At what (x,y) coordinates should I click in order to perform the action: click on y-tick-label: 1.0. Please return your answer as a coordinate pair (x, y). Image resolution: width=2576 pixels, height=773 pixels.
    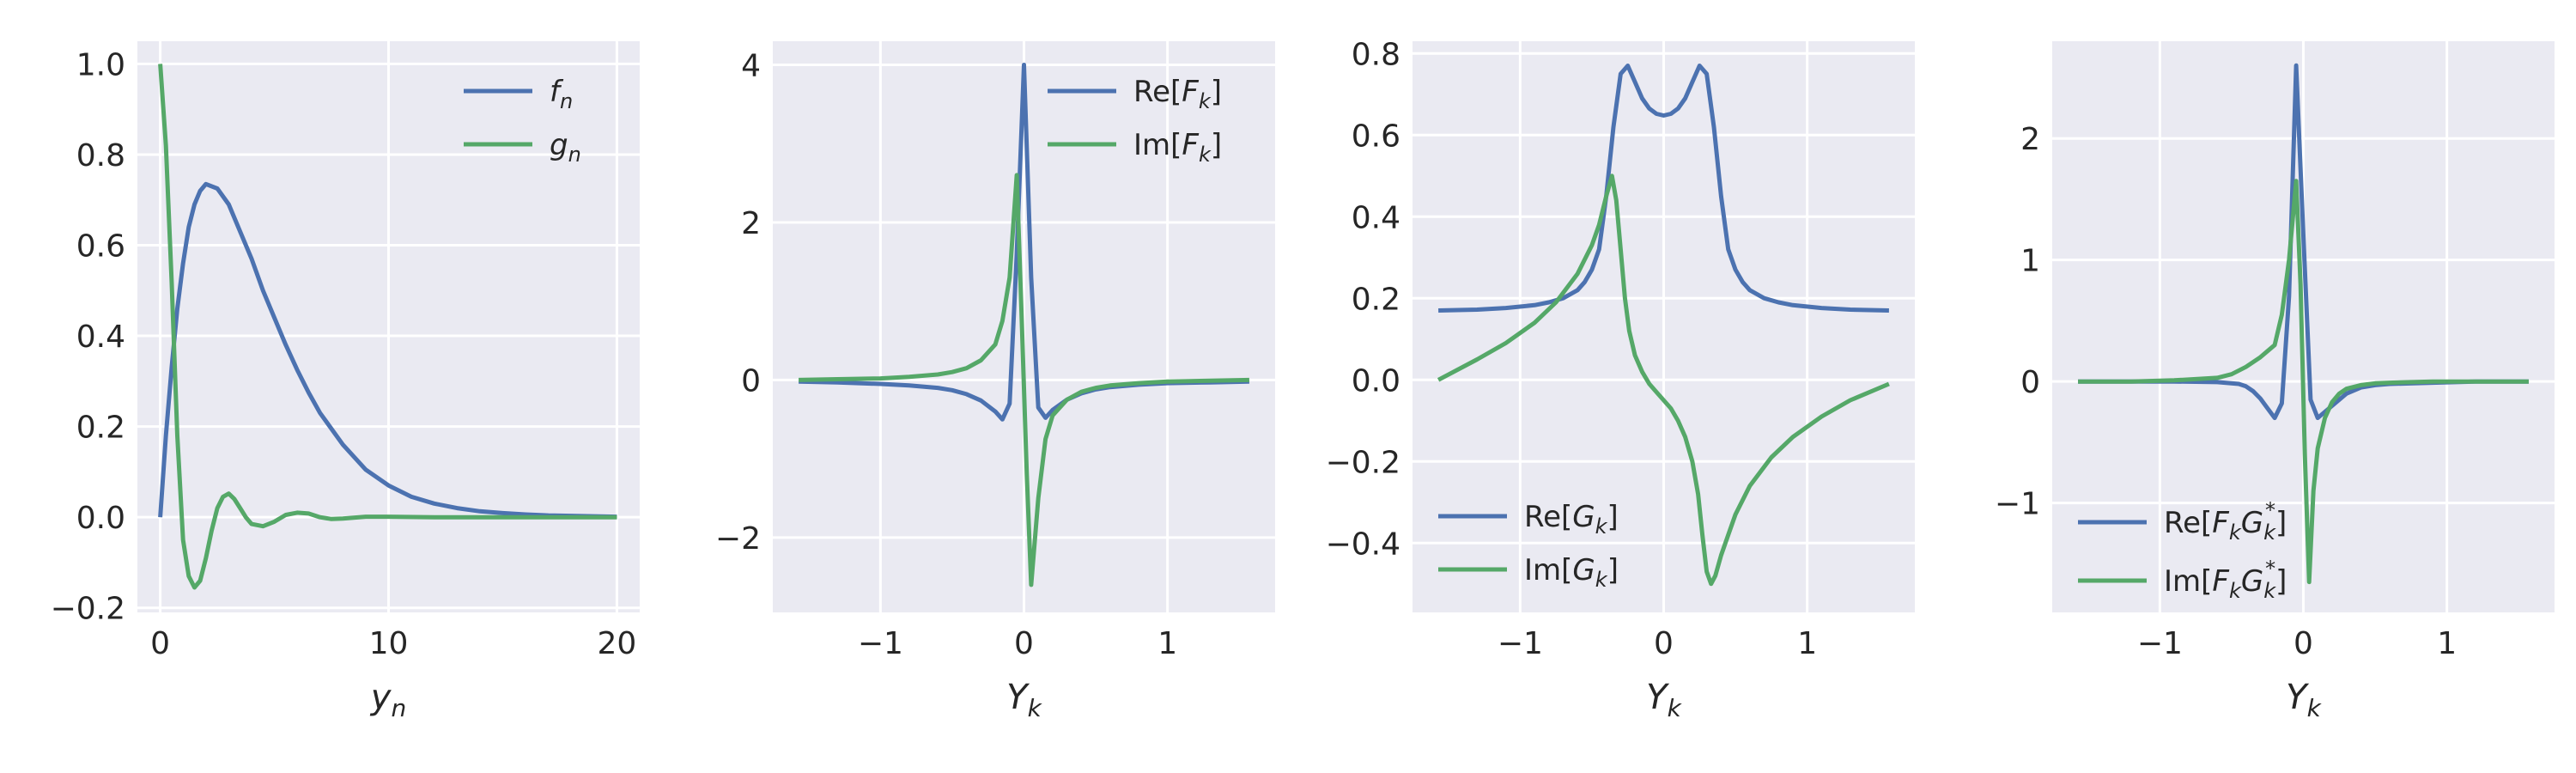
    Looking at the image, I should click on (101, 64).